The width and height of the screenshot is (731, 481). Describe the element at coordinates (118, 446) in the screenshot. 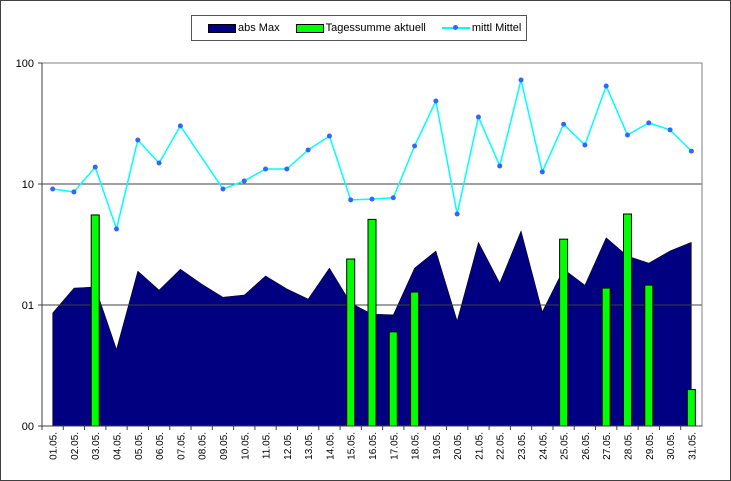

I see `x-tick-label: 04.05.` at that location.